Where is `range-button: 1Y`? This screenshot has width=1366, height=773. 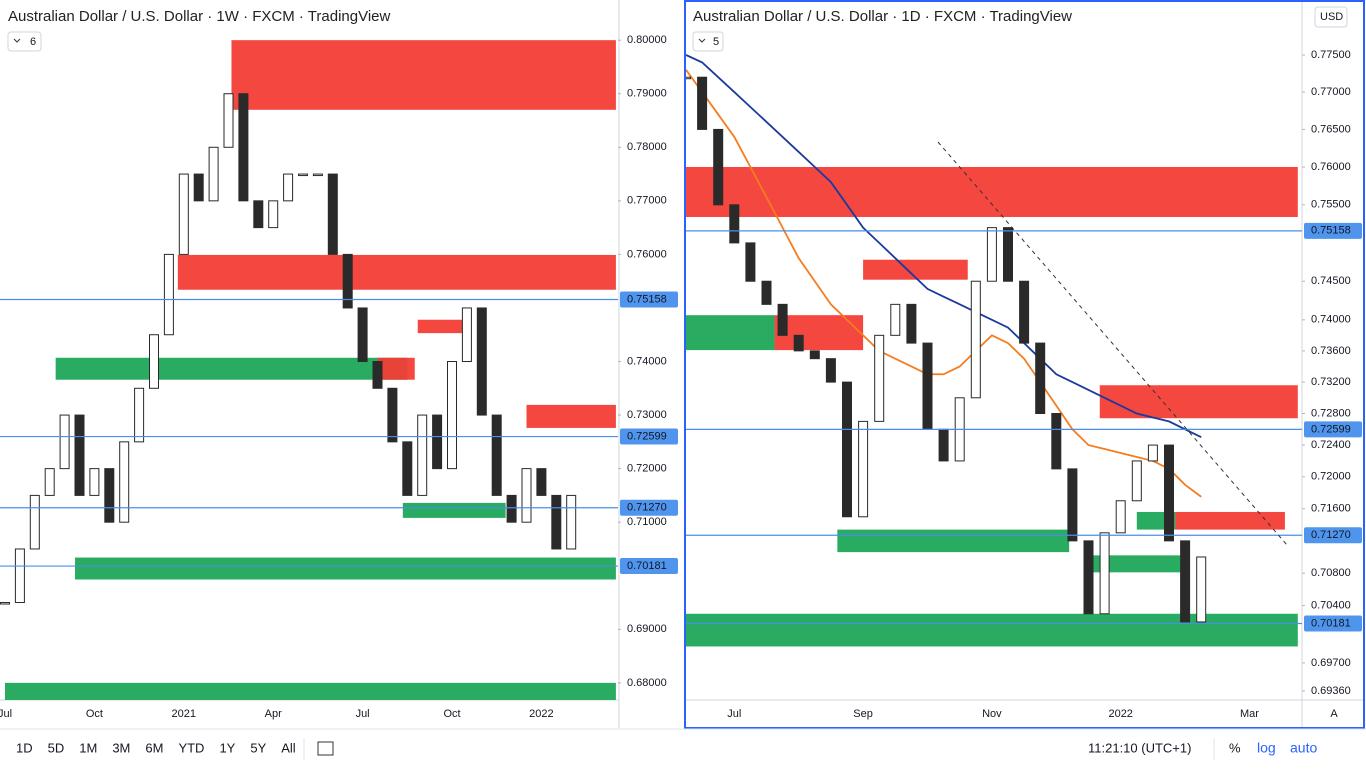
range-button: 1Y is located at coordinates (227, 747).